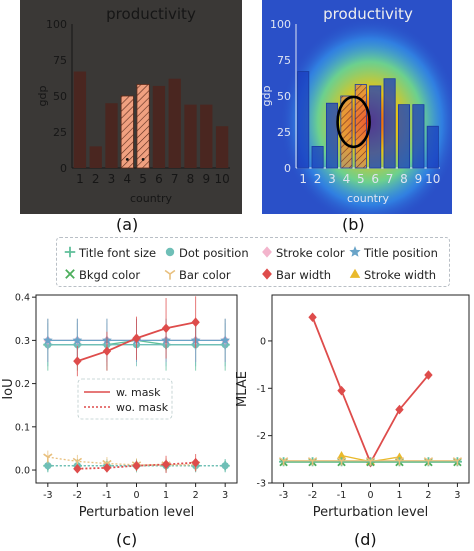 The height and width of the screenshot is (551, 474). What do you see at coordinates (261, 389) in the screenshot?
I see `y-tick-label: -1` at bounding box center [261, 389].